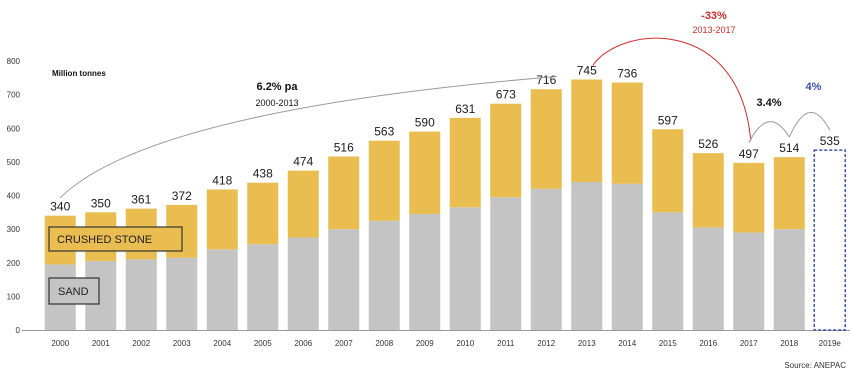 The height and width of the screenshot is (374, 854). What do you see at coordinates (708, 278) in the screenshot?
I see `bar-sand-2016` at bounding box center [708, 278].